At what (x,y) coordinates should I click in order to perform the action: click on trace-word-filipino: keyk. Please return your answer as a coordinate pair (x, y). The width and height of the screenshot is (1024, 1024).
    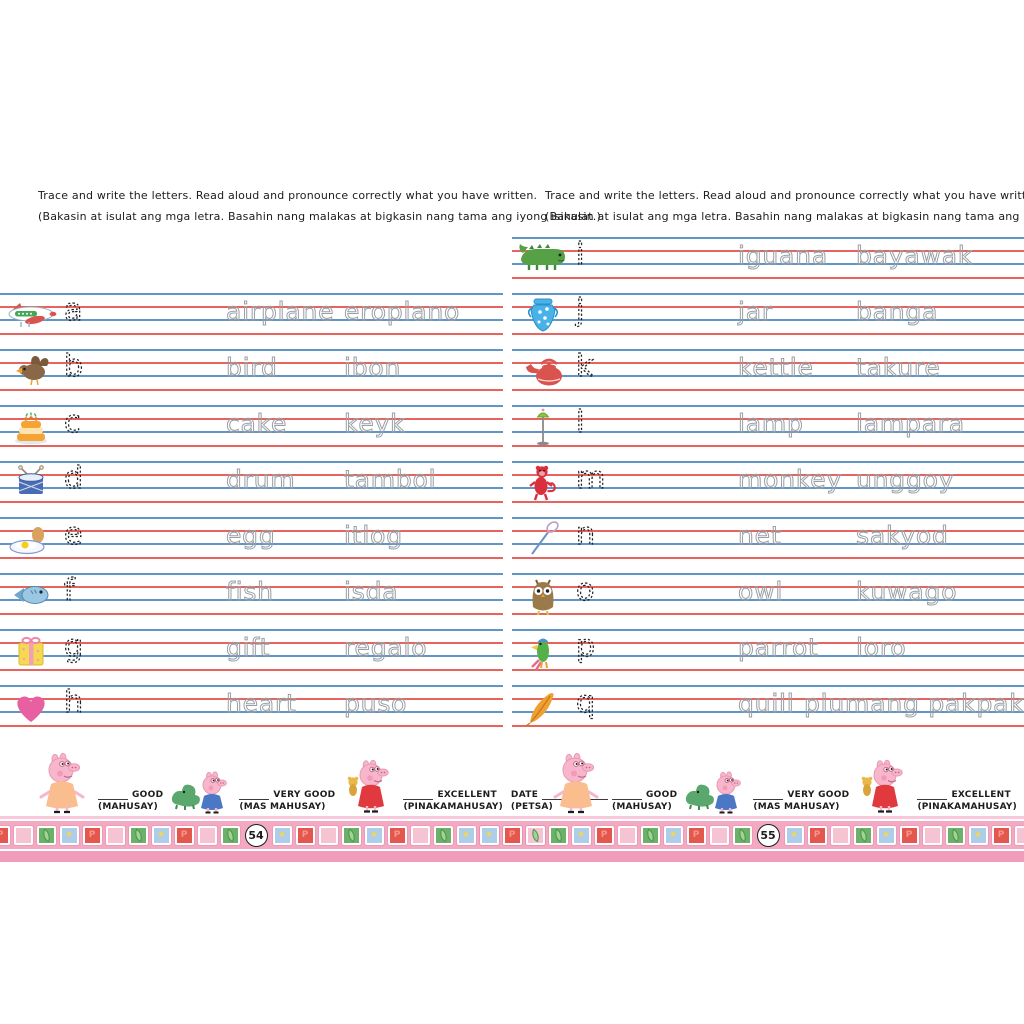
    Looking at the image, I should click on (422, 427).